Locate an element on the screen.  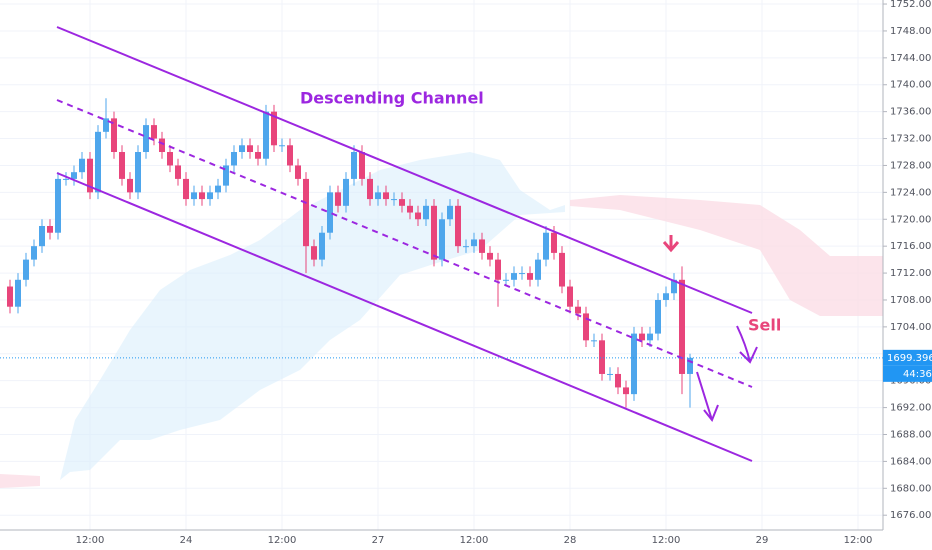
last-price-box is located at coordinates (907, 357).